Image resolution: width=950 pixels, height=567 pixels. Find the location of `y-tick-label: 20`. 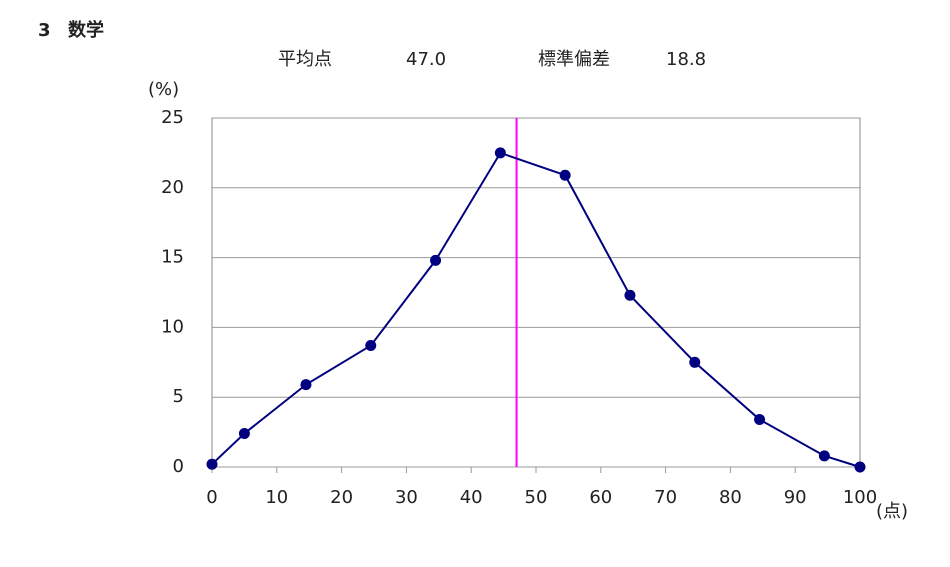

y-tick-label: 20 is located at coordinates (172, 187).